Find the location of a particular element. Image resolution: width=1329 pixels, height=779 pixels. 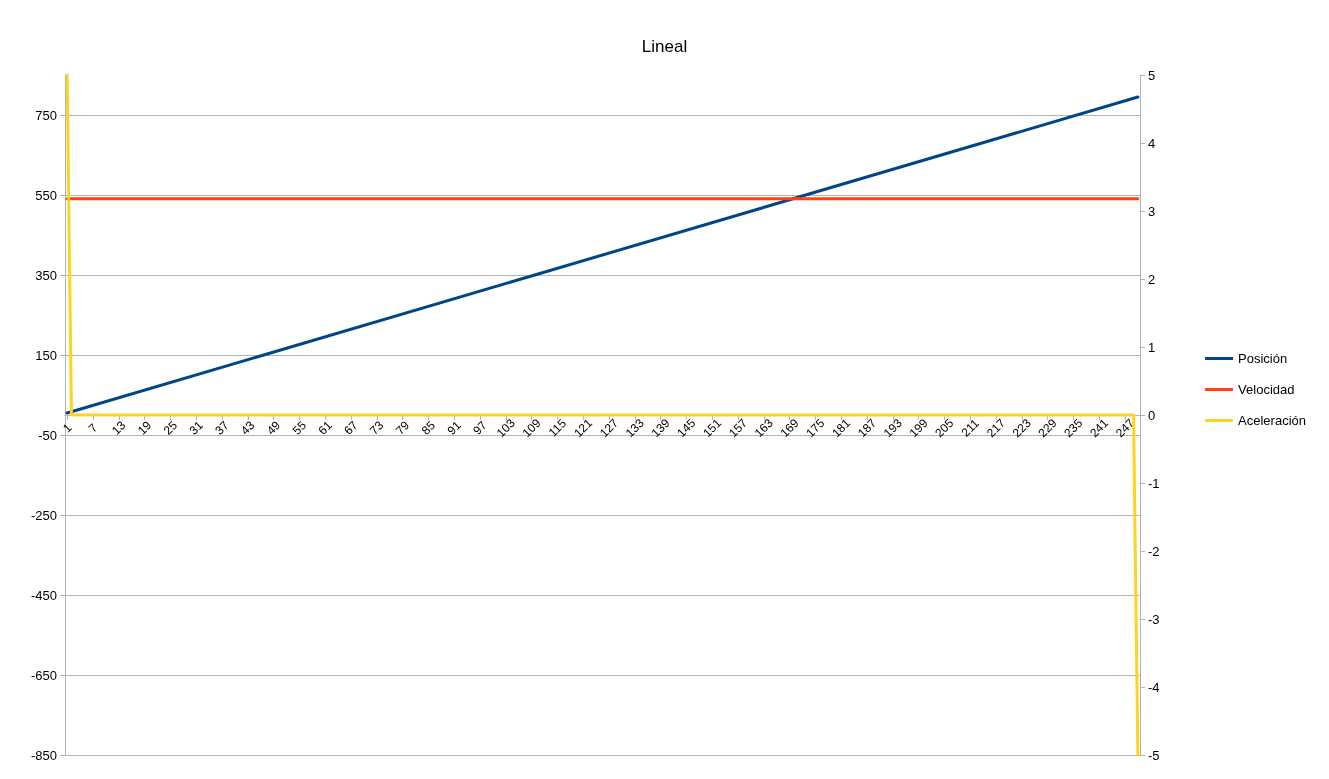

legend-label: Posición is located at coordinates (1263, 358).